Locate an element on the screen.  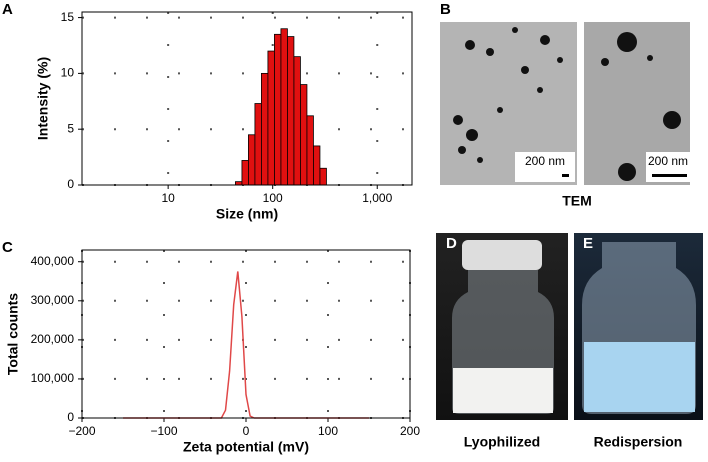
y-tick-label: 5 is located at coordinates (70, 128).